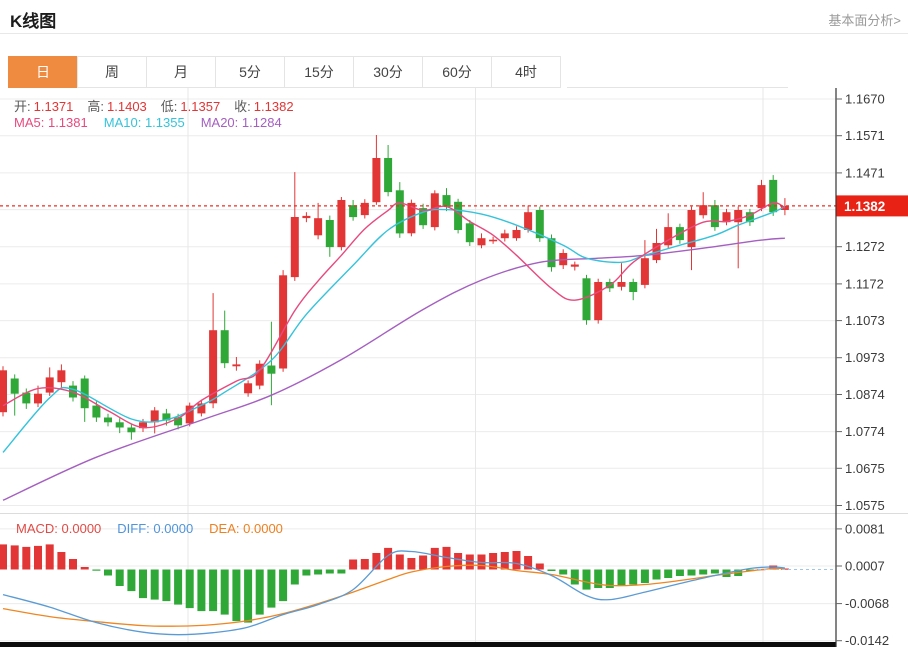 This screenshot has height=648, width=908. I want to click on axis-tick-label: 0.0007, so click(865, 566).